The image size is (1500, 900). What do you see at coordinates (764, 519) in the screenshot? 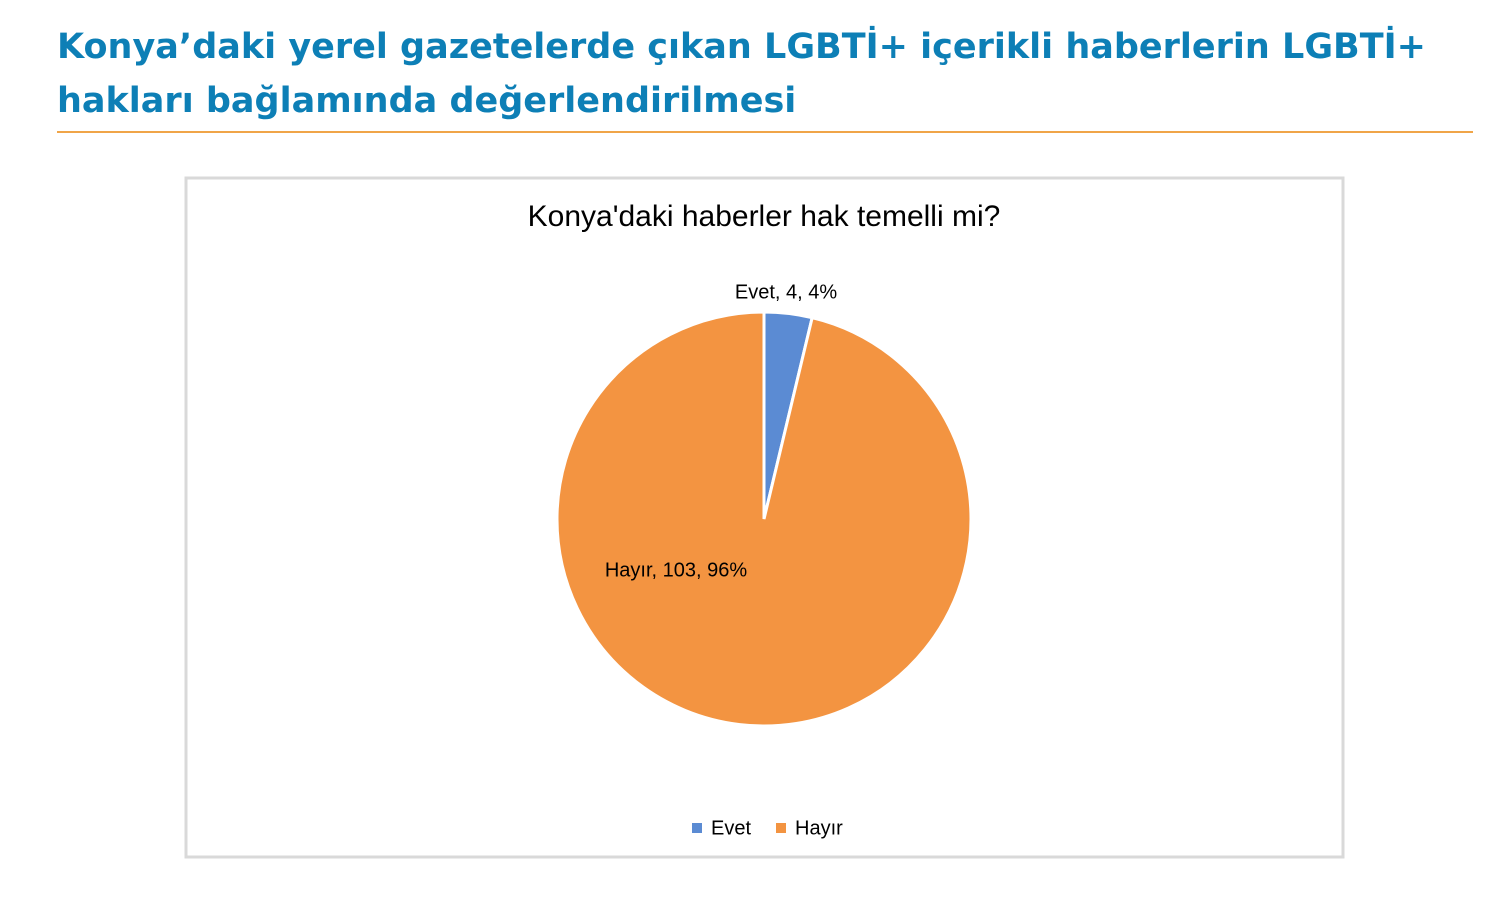
I see `pie-slice` at bounding box center [764, 519].